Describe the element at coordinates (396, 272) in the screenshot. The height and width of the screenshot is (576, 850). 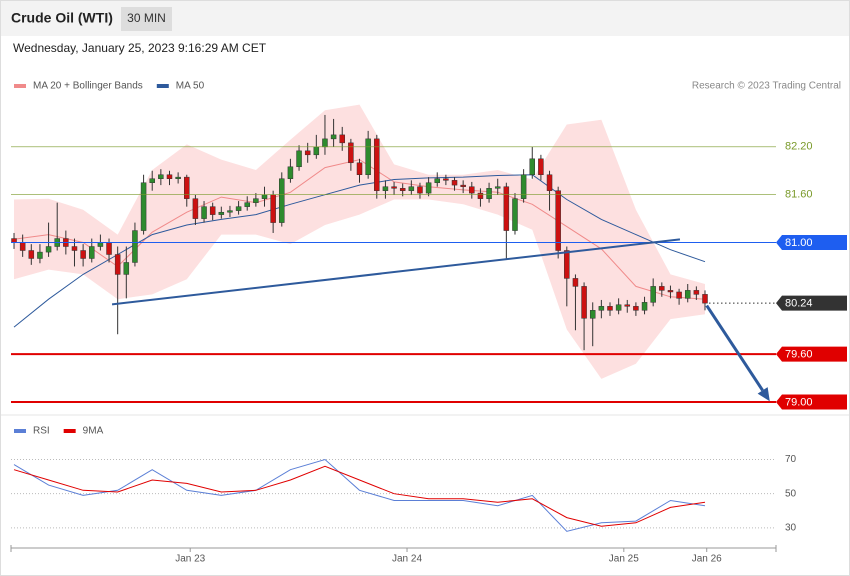
I see `trendline` at that location.